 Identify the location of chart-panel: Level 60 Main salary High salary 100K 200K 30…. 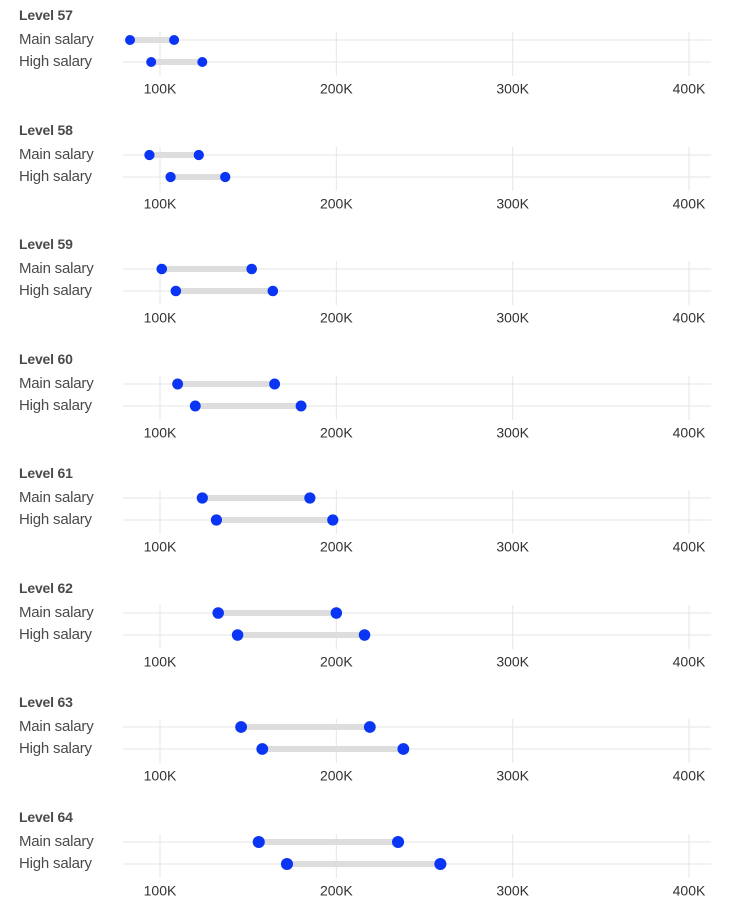
(368, 394).